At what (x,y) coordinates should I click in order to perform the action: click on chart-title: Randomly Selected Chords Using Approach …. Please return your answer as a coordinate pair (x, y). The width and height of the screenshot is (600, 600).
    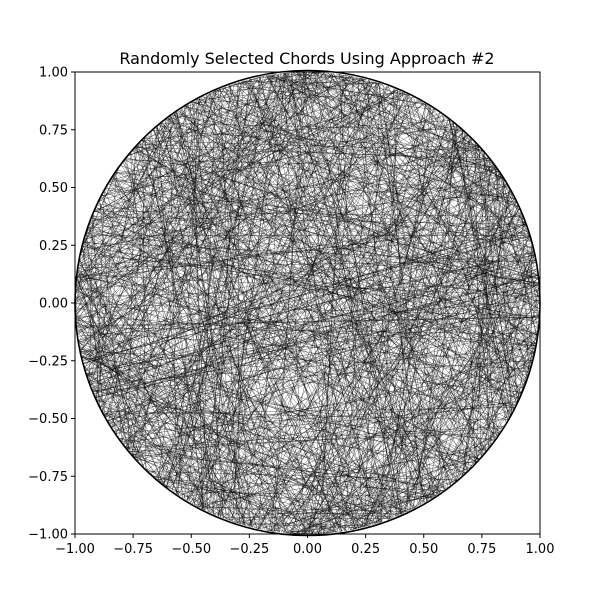
    Looking at the image, I should click on (306, 58).